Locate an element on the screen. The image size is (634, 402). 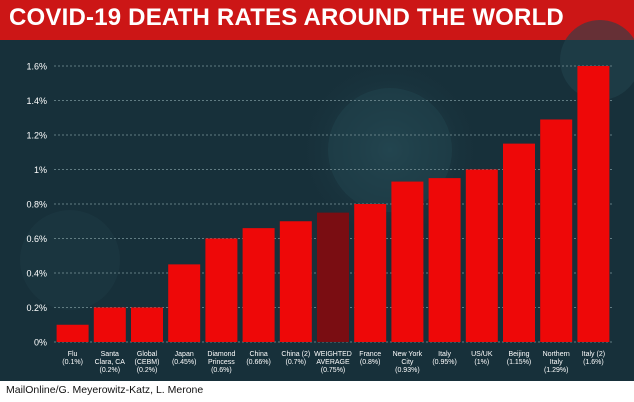
x-tick-label: WEIGHTED AVERAGE (0.75%) is located at coordinates (333, 362).